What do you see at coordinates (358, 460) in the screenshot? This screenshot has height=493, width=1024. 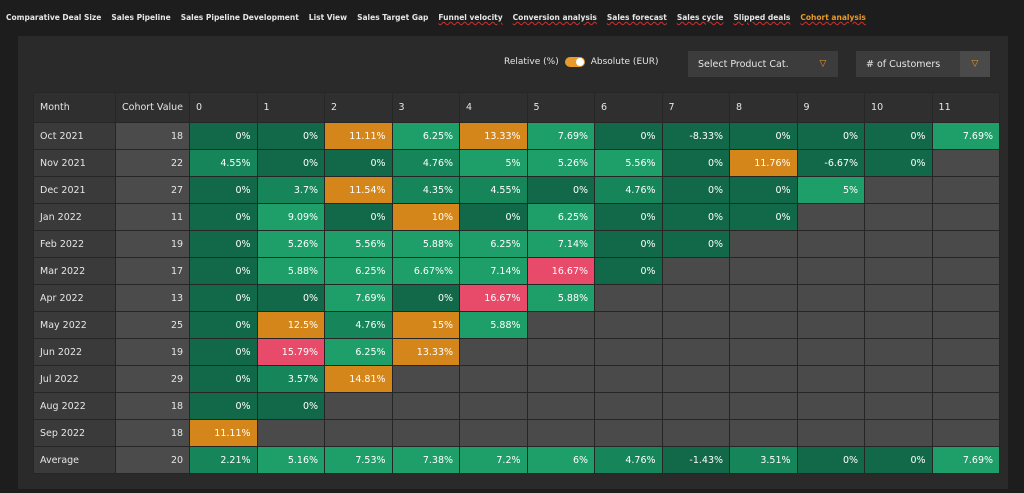 I see `retention-cell: 7.53%` at bounding box center [358, 460].